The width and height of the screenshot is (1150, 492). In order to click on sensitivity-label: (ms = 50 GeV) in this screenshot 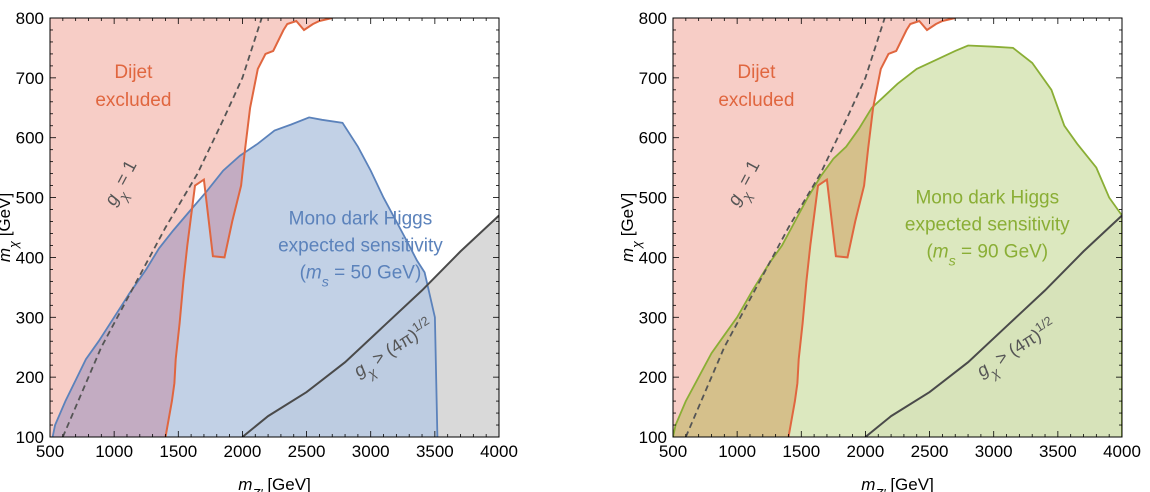, I will do `click(361, 277)`.